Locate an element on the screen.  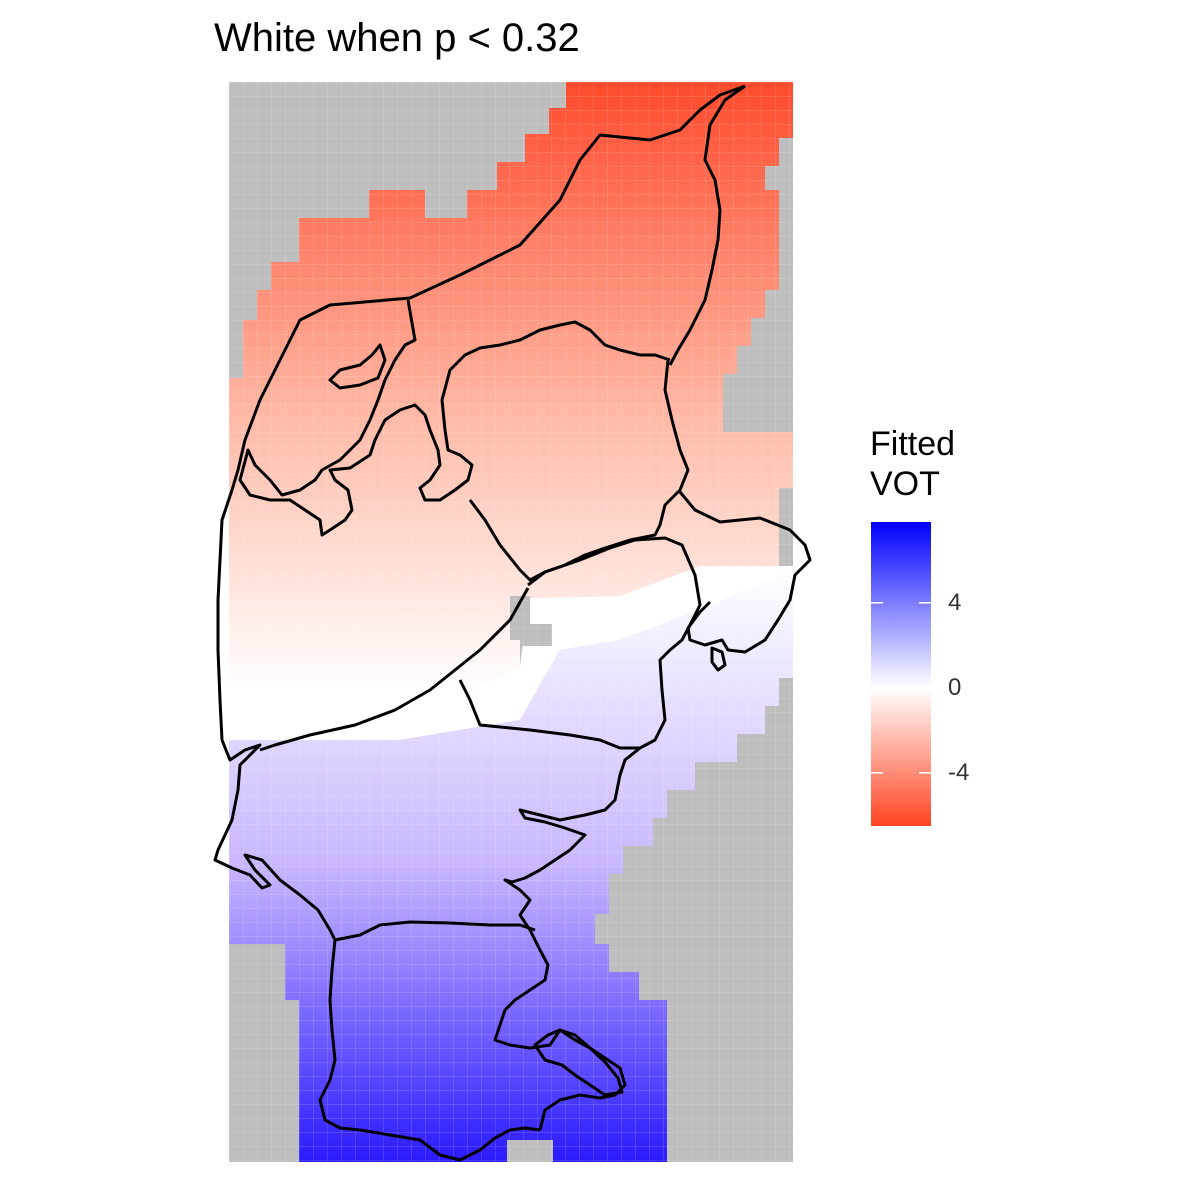
region-outline-south-coast is located at coordinates (567, 938).